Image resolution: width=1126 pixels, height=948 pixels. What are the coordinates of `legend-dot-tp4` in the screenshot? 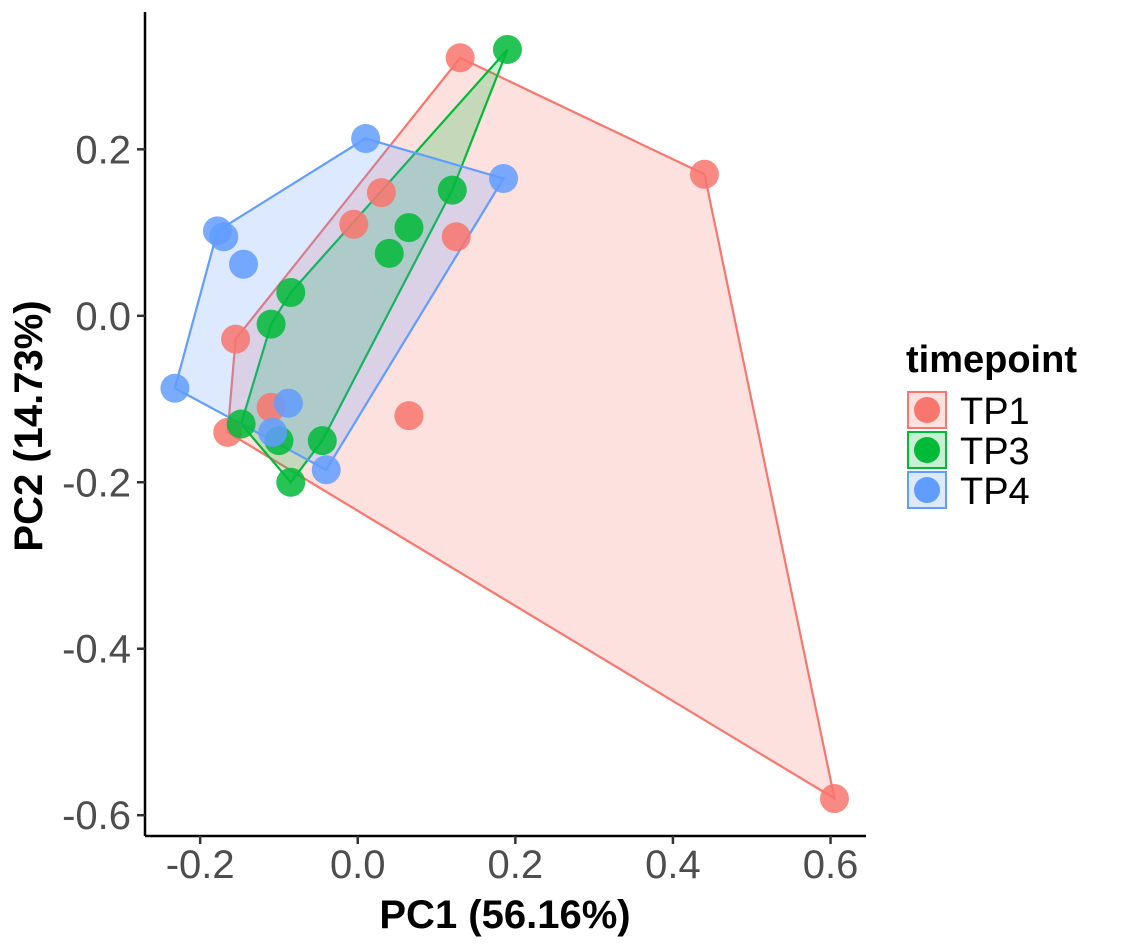 It's located at (927, 490).